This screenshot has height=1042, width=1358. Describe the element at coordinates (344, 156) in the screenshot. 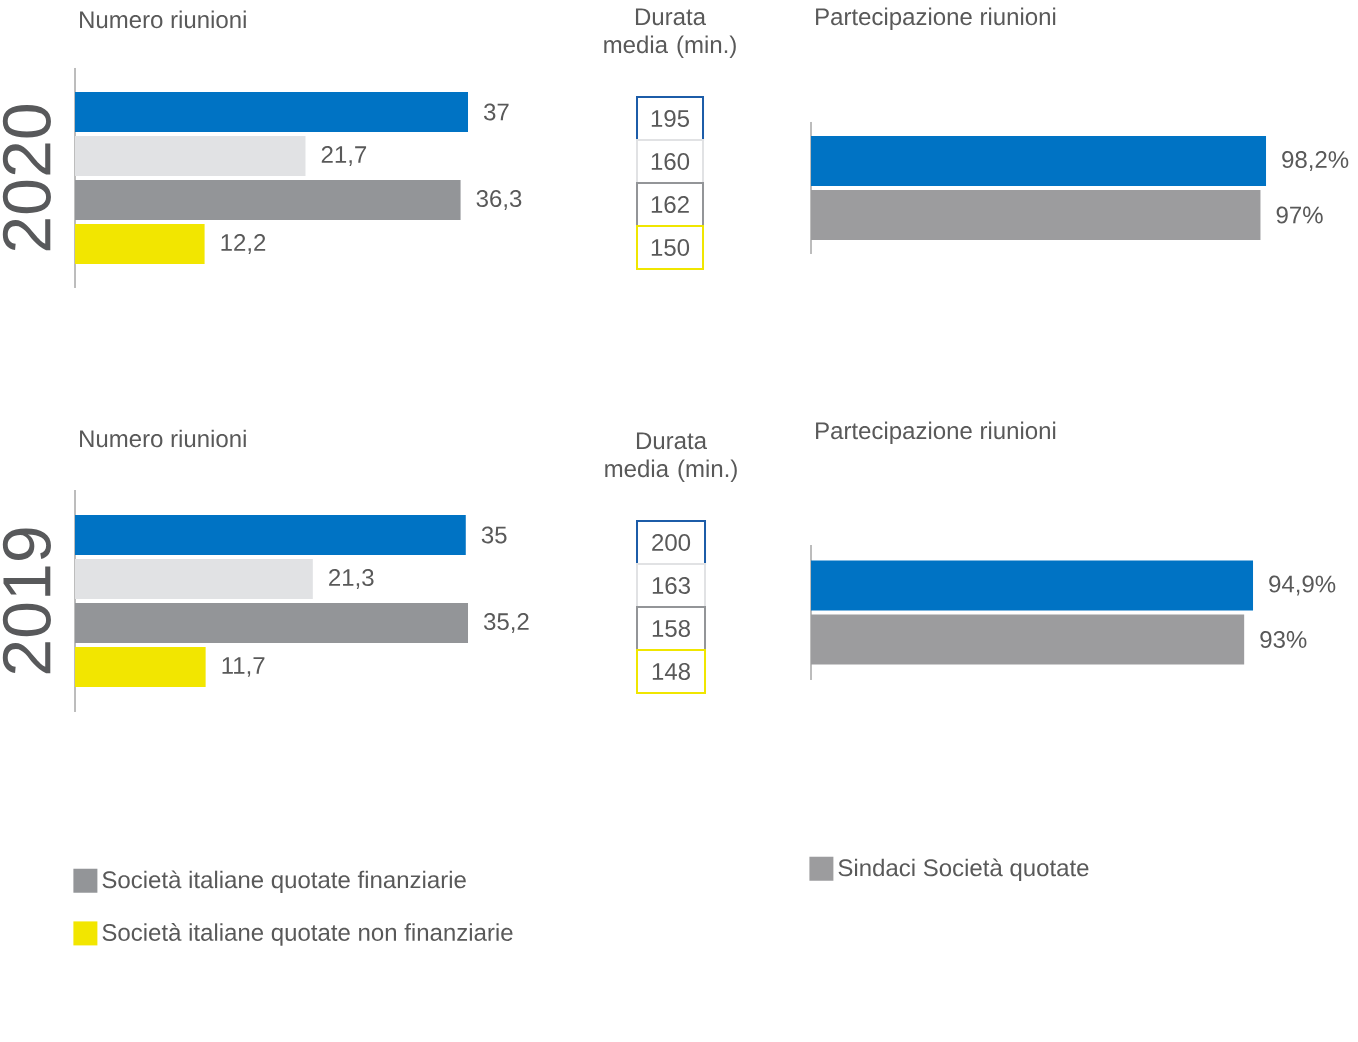

I see `data-label: 21,7` at that location.